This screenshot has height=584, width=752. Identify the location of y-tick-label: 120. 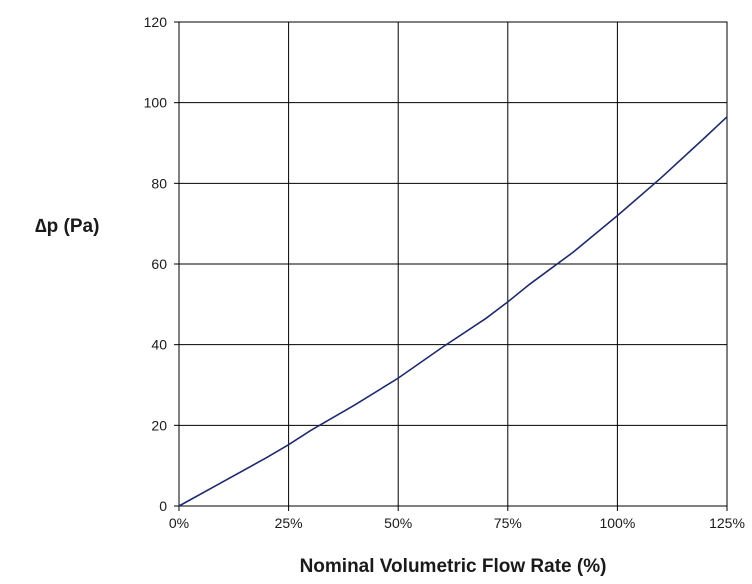
(156, 22).